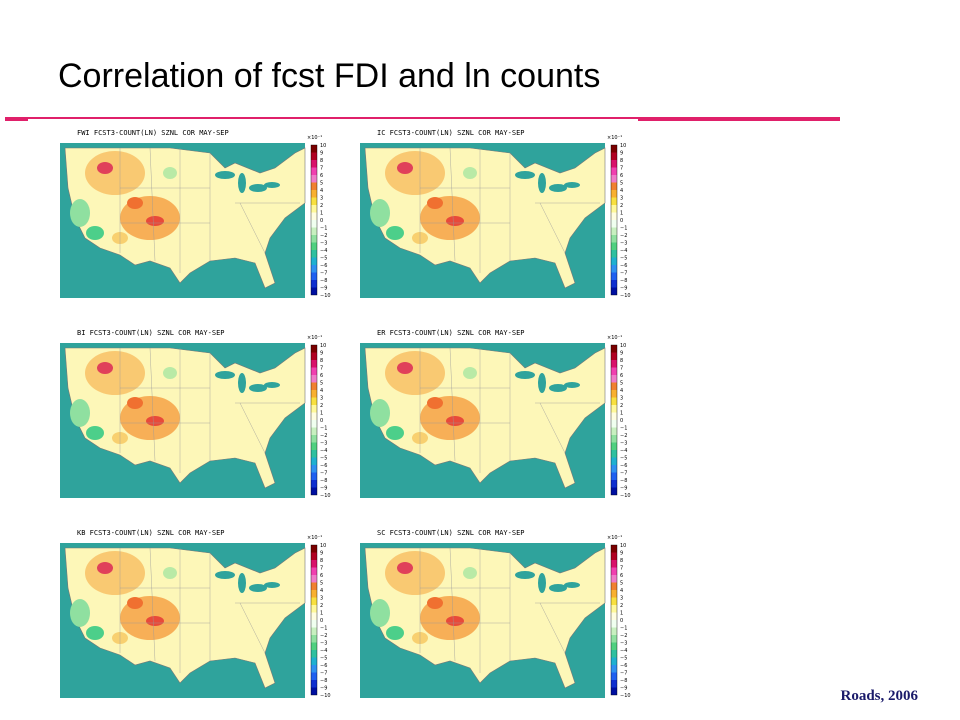  Describe the element at coordinates (325, 296) in the screenshot. I see `colorbar-label: −10` at that location.